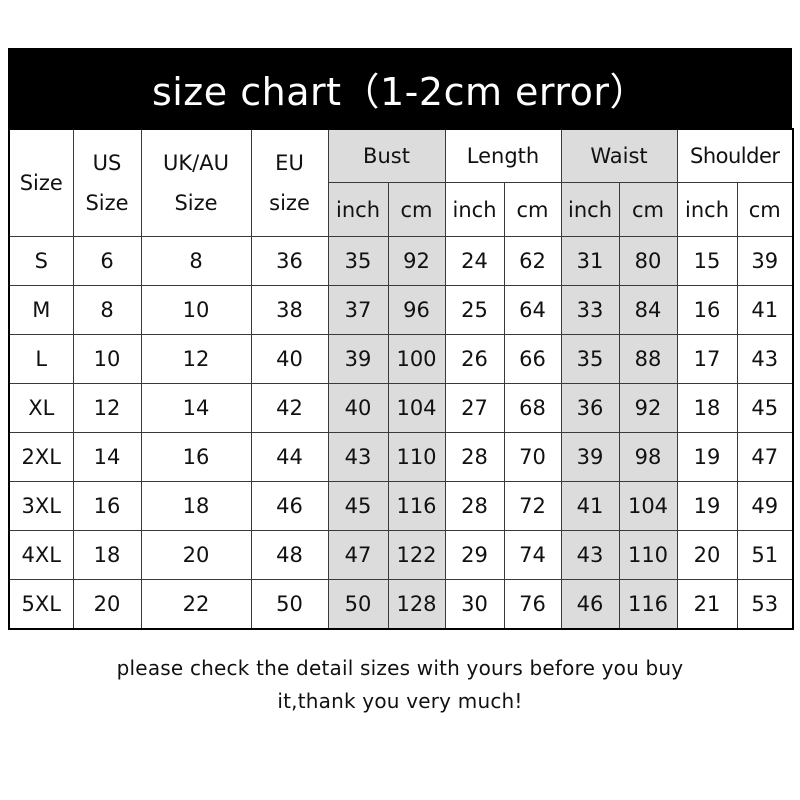 This screenshot has width=800, height=800. Describe the element at coordinates (648, 261) in the screenshot. I see `table-cell: 80` at that location.